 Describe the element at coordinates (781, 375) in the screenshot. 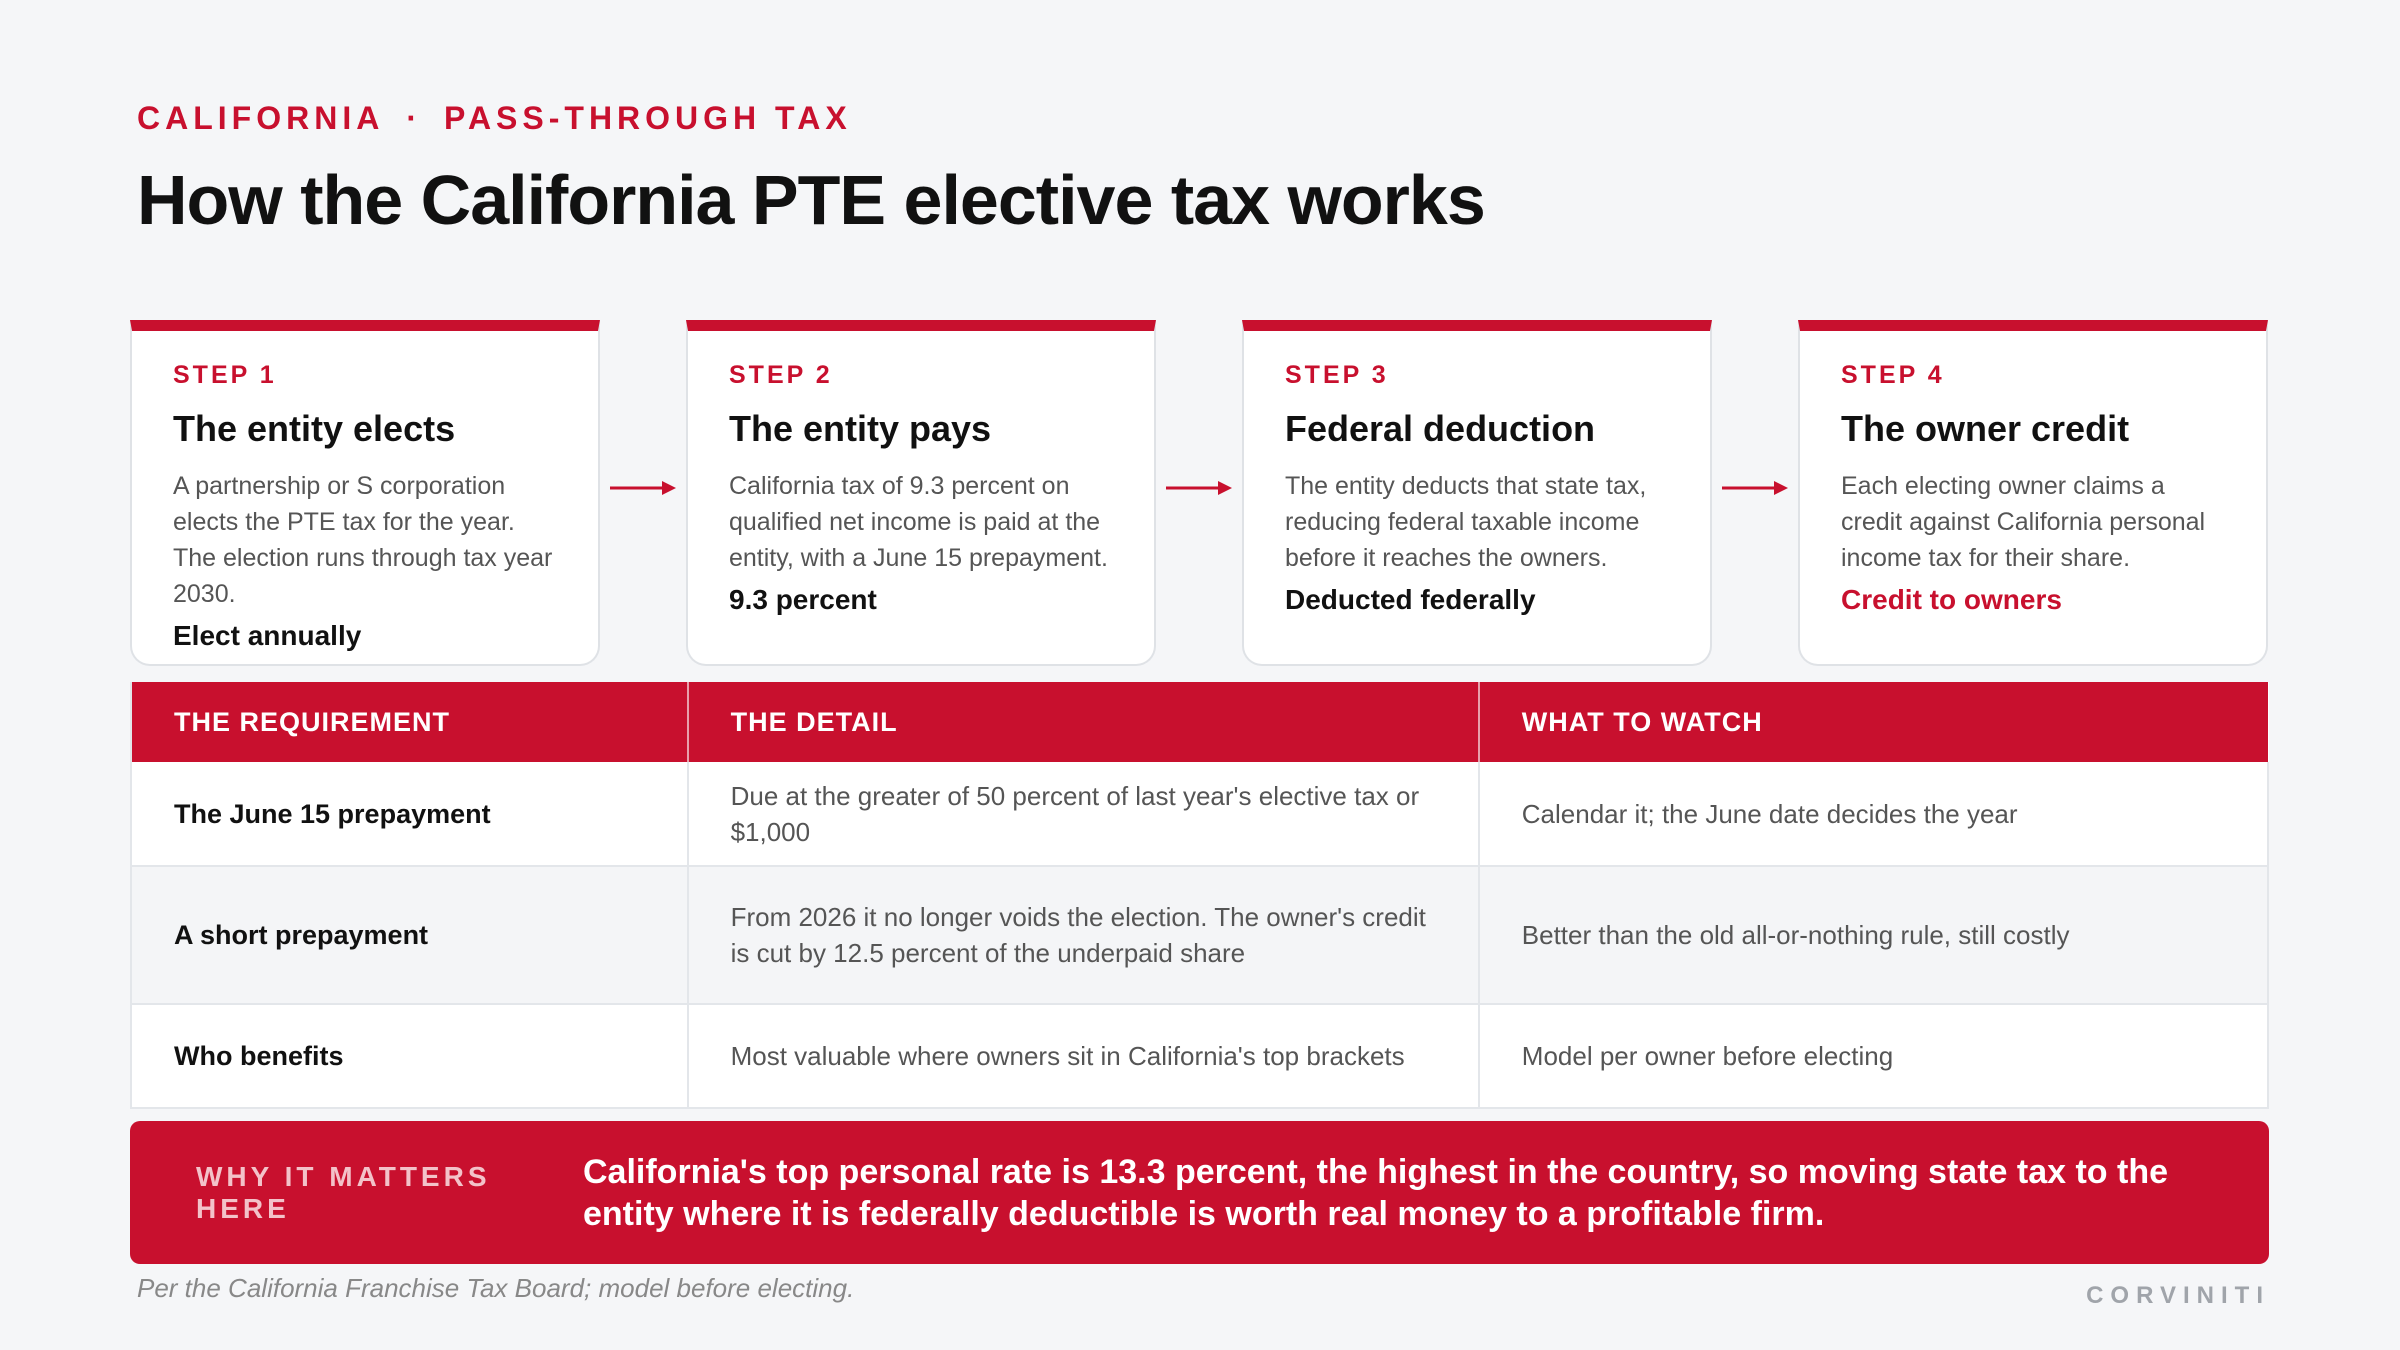

I see `step-label: STEP 2` at that location.